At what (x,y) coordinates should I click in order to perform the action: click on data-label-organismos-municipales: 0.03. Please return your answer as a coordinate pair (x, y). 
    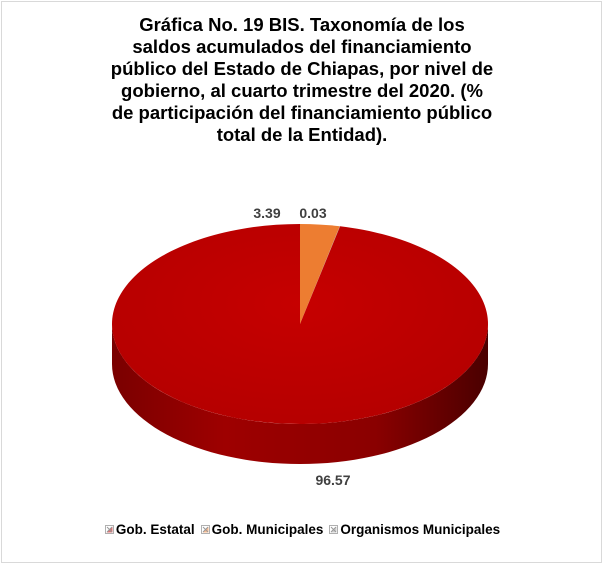
    Looking at the image, I should click on (312, 213).